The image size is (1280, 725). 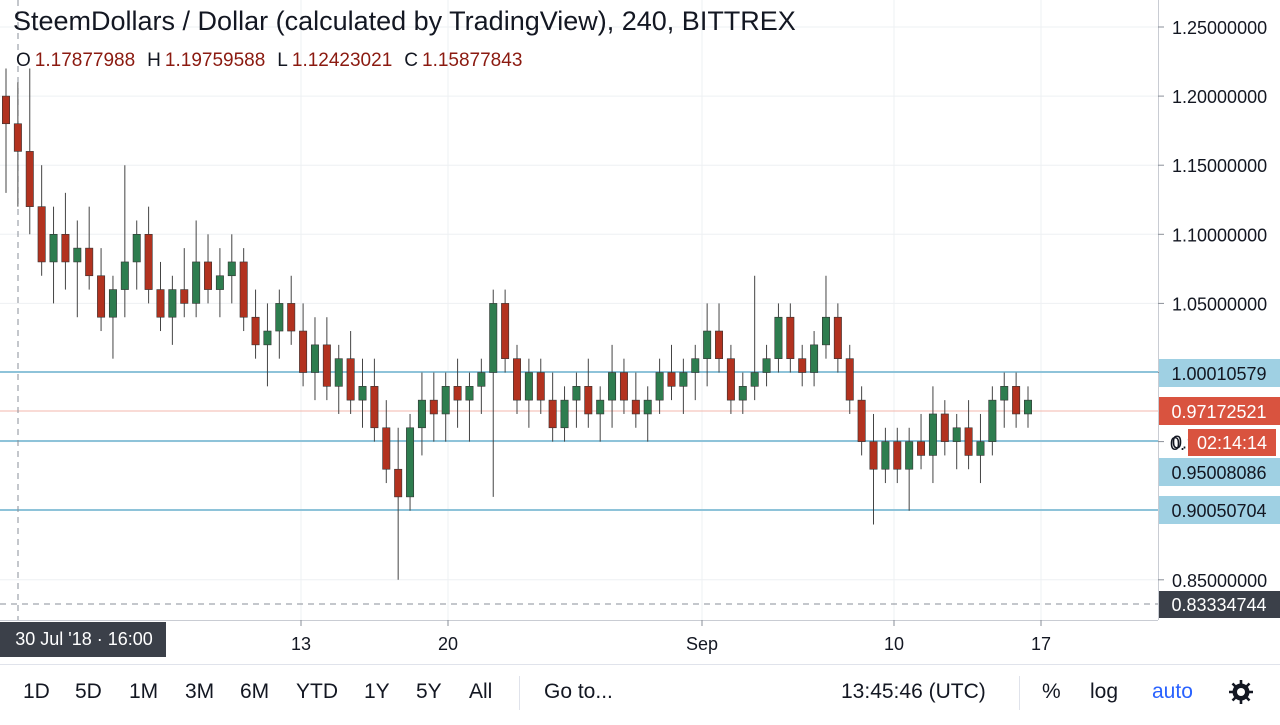 What do you see at coordinates (411, 60) in the screenshot?
I see `close-label: C` at bounding box center [411, 60].